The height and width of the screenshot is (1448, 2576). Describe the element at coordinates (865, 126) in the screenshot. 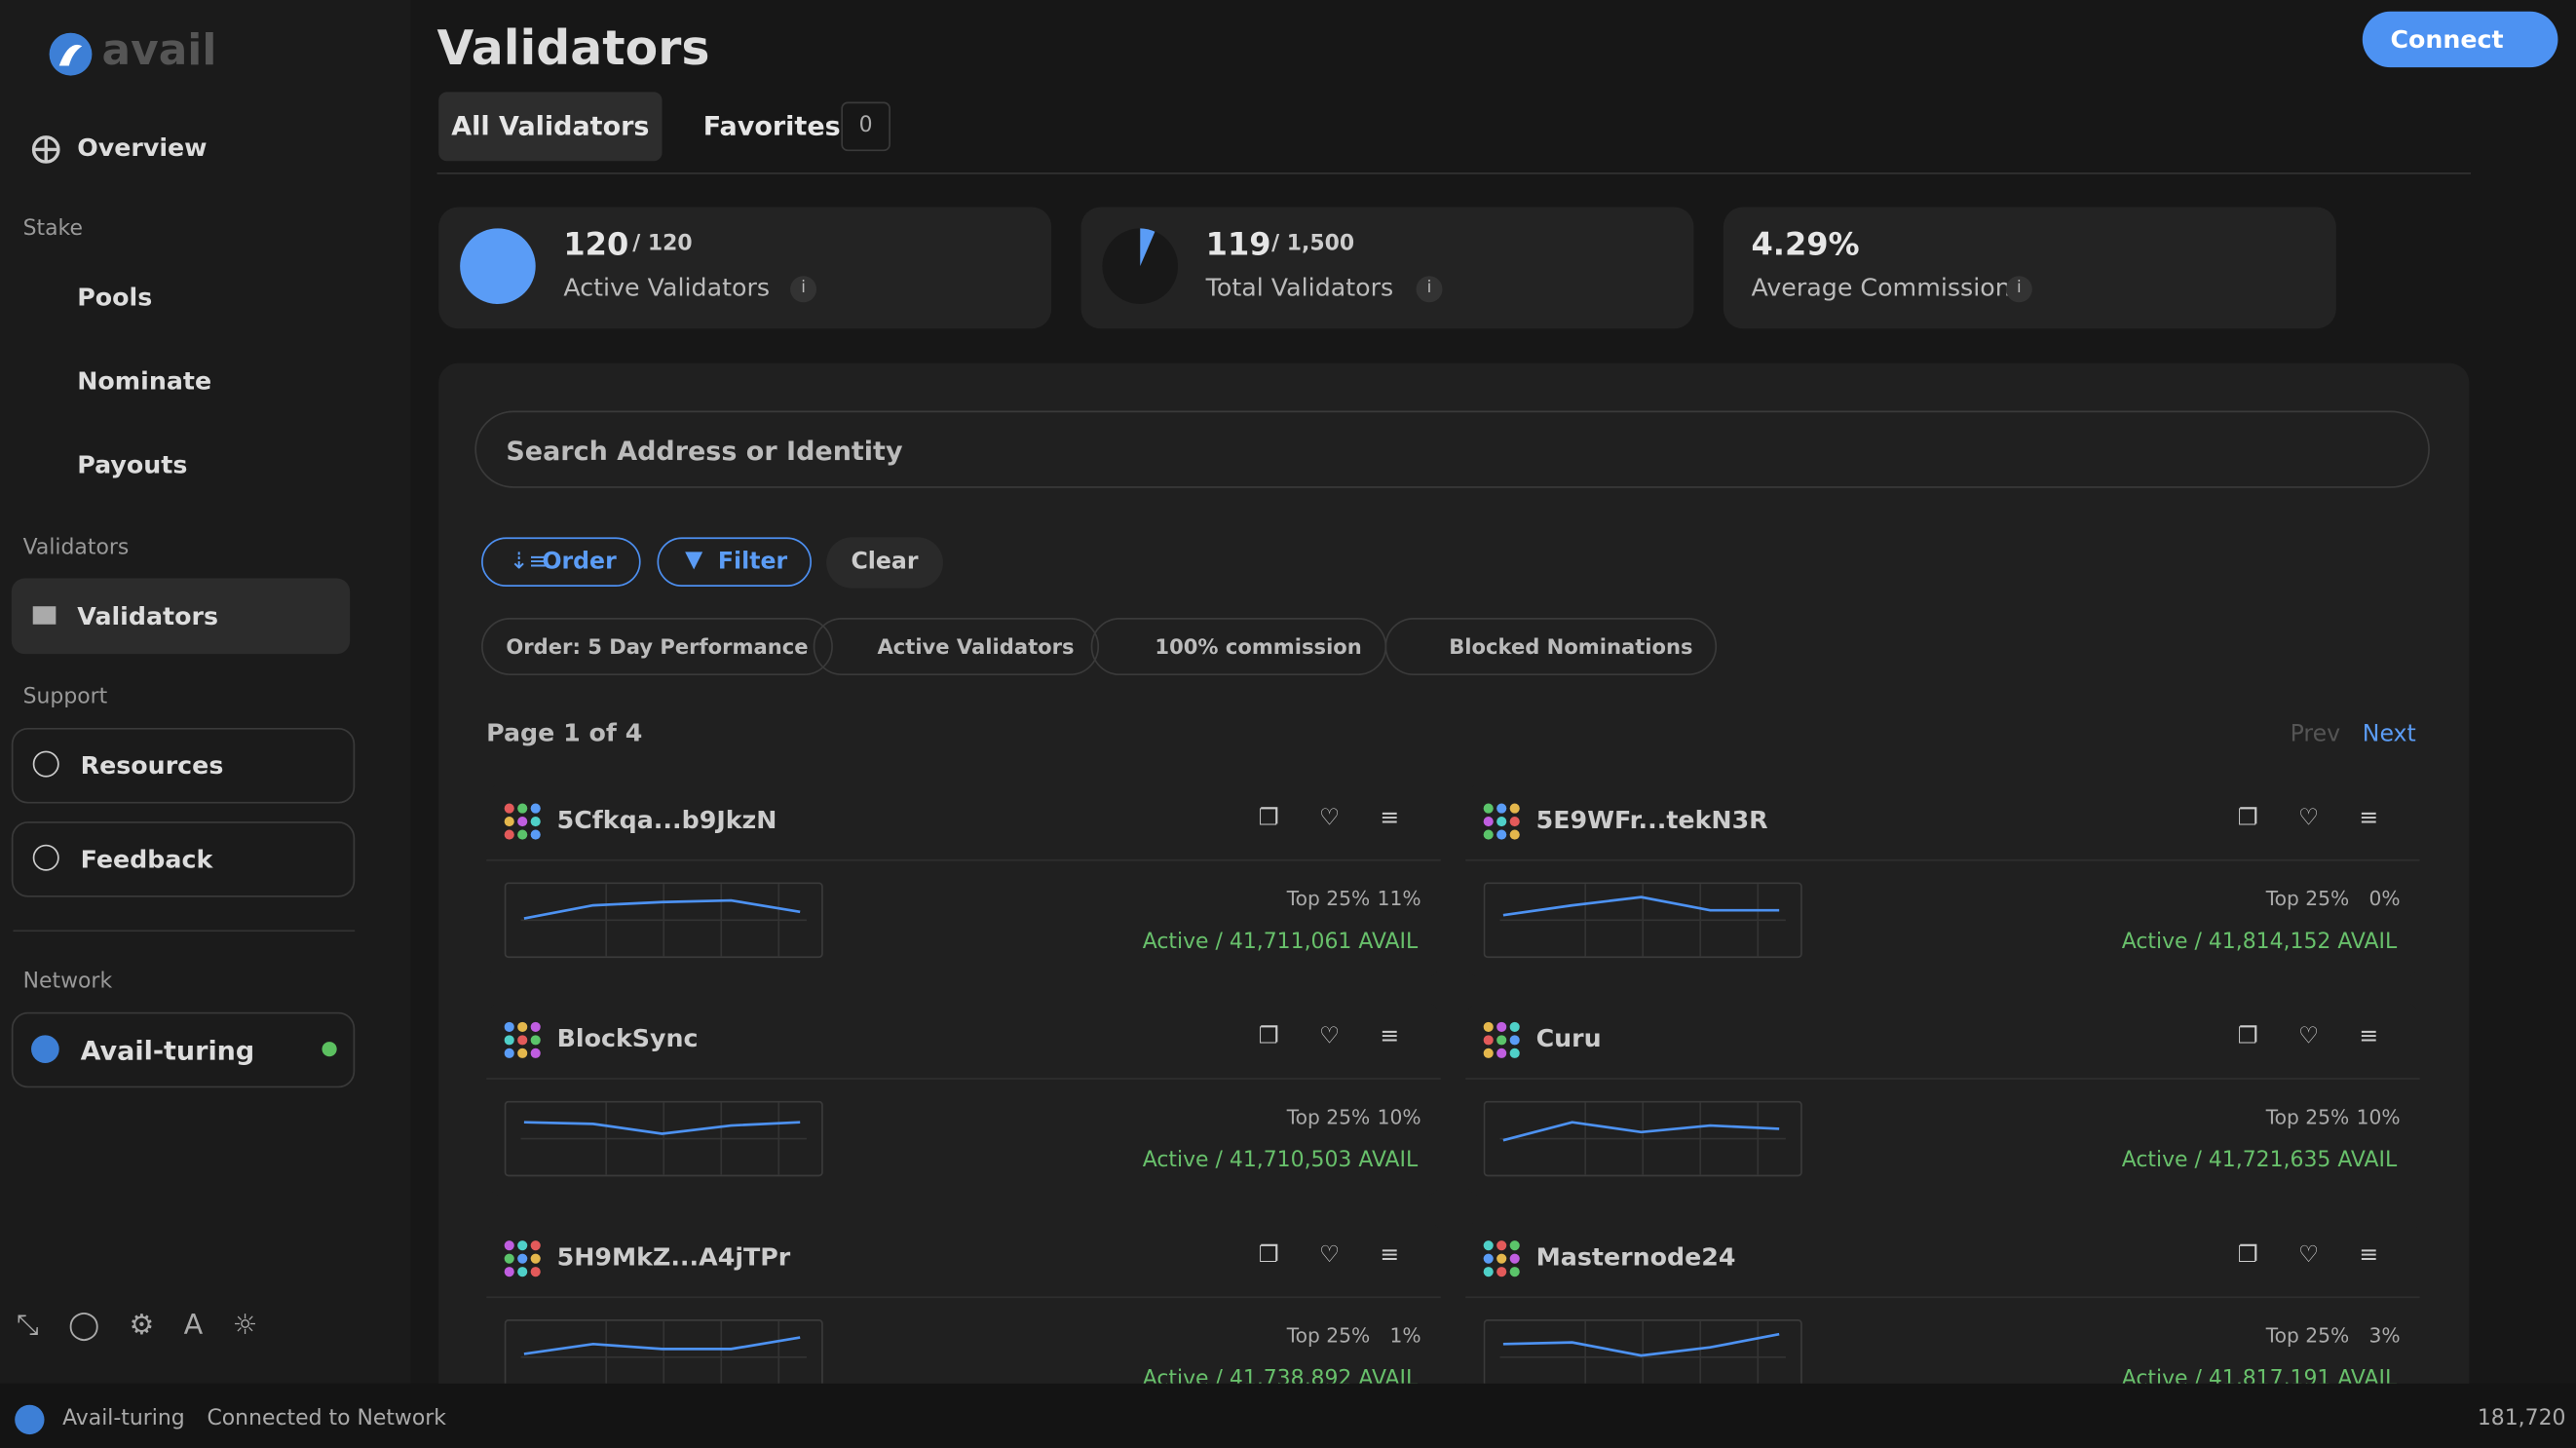

I see `favorites-count: 0` at that location.